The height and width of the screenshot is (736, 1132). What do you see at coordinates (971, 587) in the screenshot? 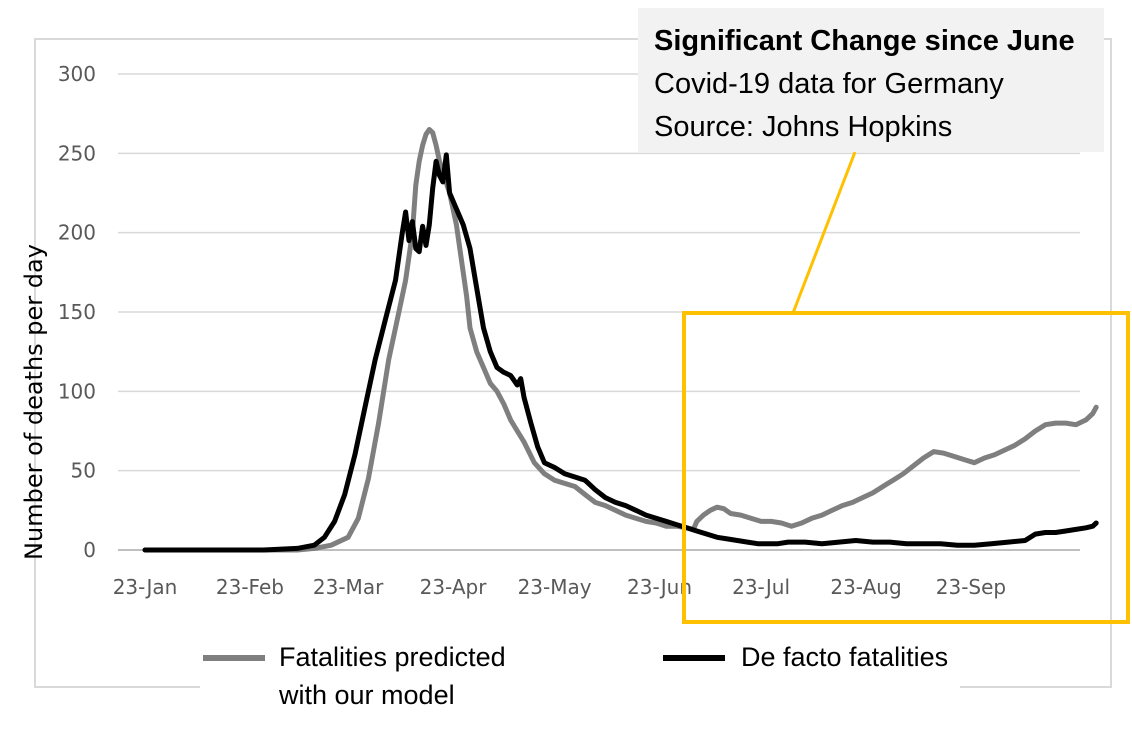
I see `x-tick-label: 23-Sep` at bounding box center [971, 587].